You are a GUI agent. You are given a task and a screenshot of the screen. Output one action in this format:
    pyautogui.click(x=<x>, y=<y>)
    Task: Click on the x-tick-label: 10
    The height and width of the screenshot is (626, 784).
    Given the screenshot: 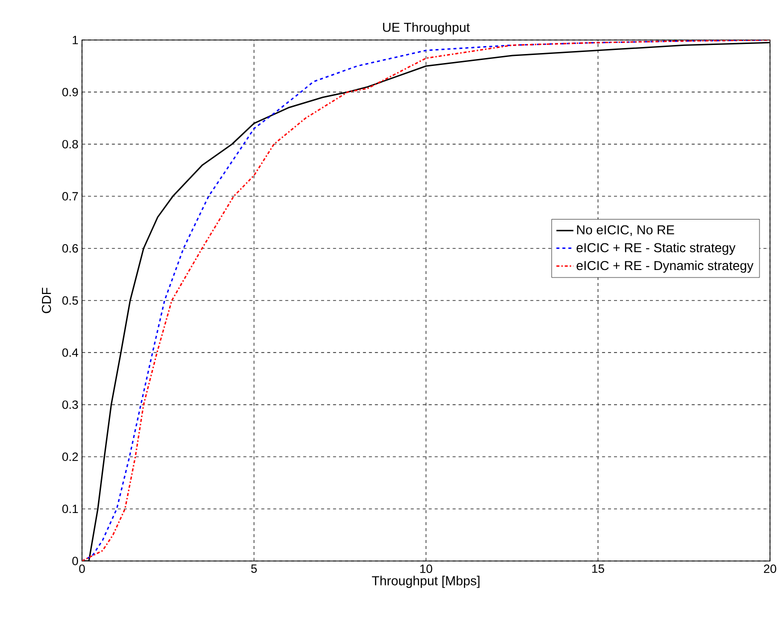 What is the action you would take?
    pyautogui.click(x=426, y=568)
    